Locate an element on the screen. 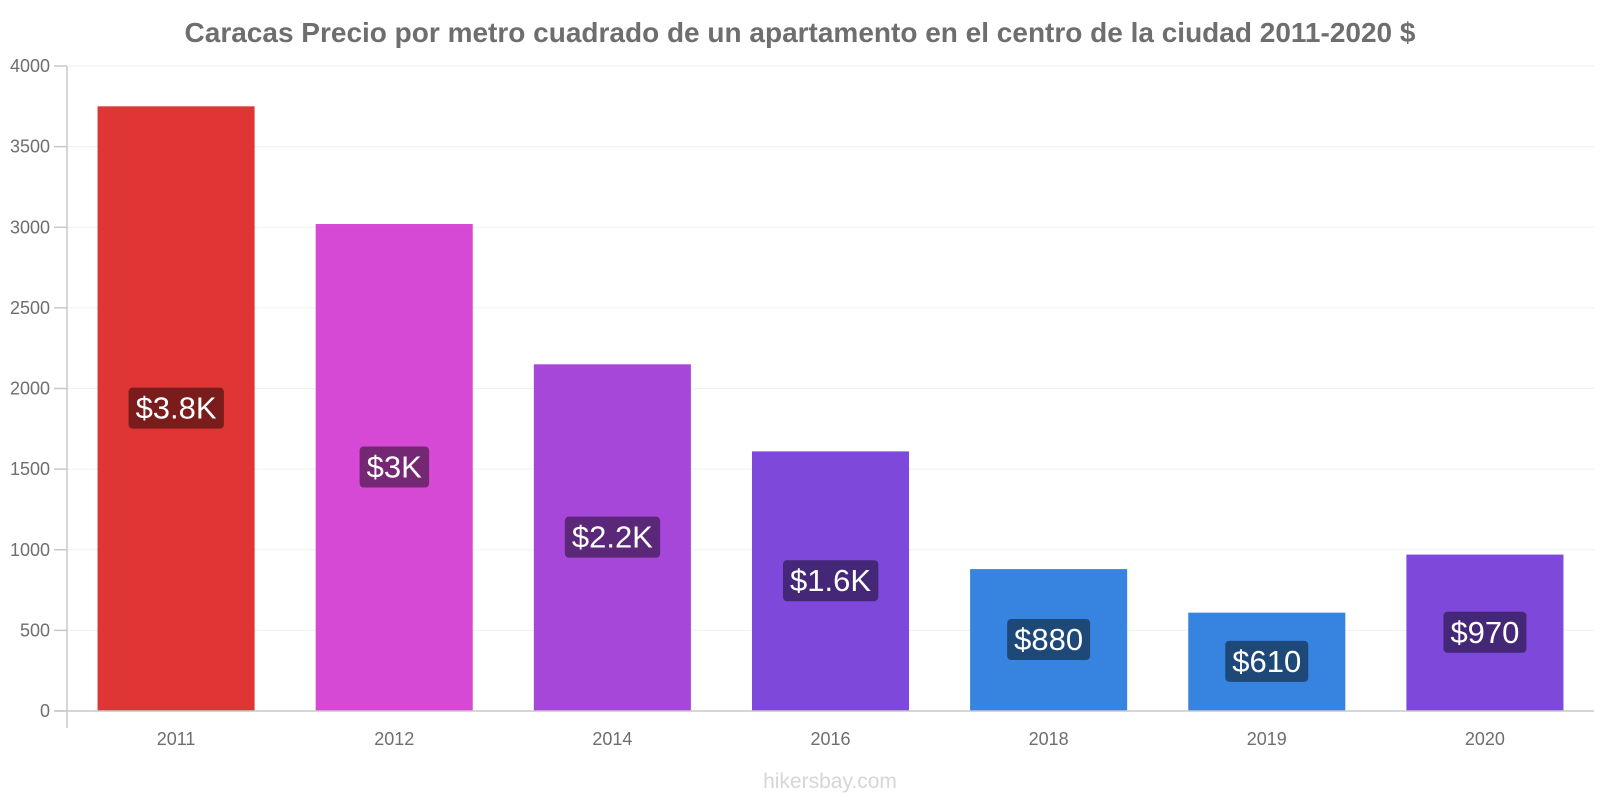 The image size is (1600, 800). data-label-group: $2.2K is located at coordinates (612, 537).